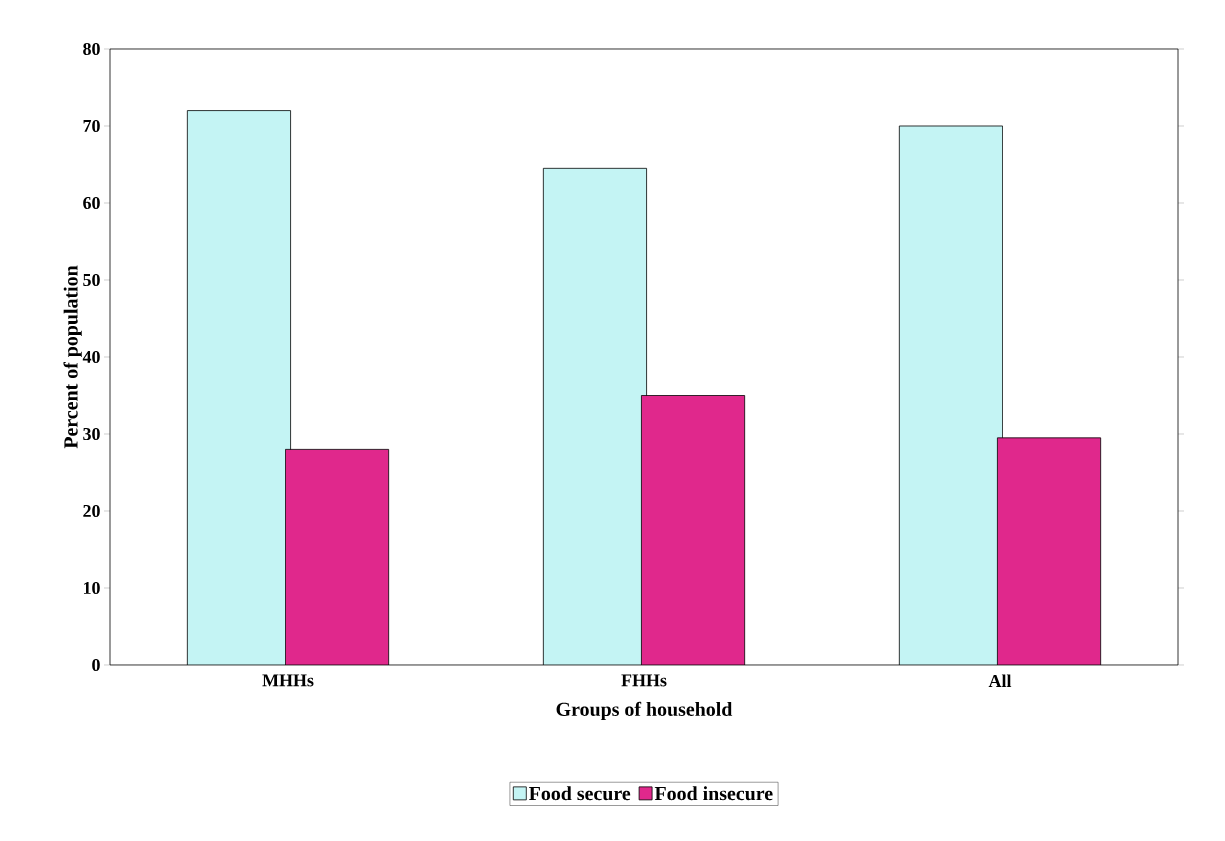 The image size is (1225, 841). What do you see at coordinates (91, 511) in the screenshot?
I see `y-tick-label: 20` at bounding box center [91, 511].